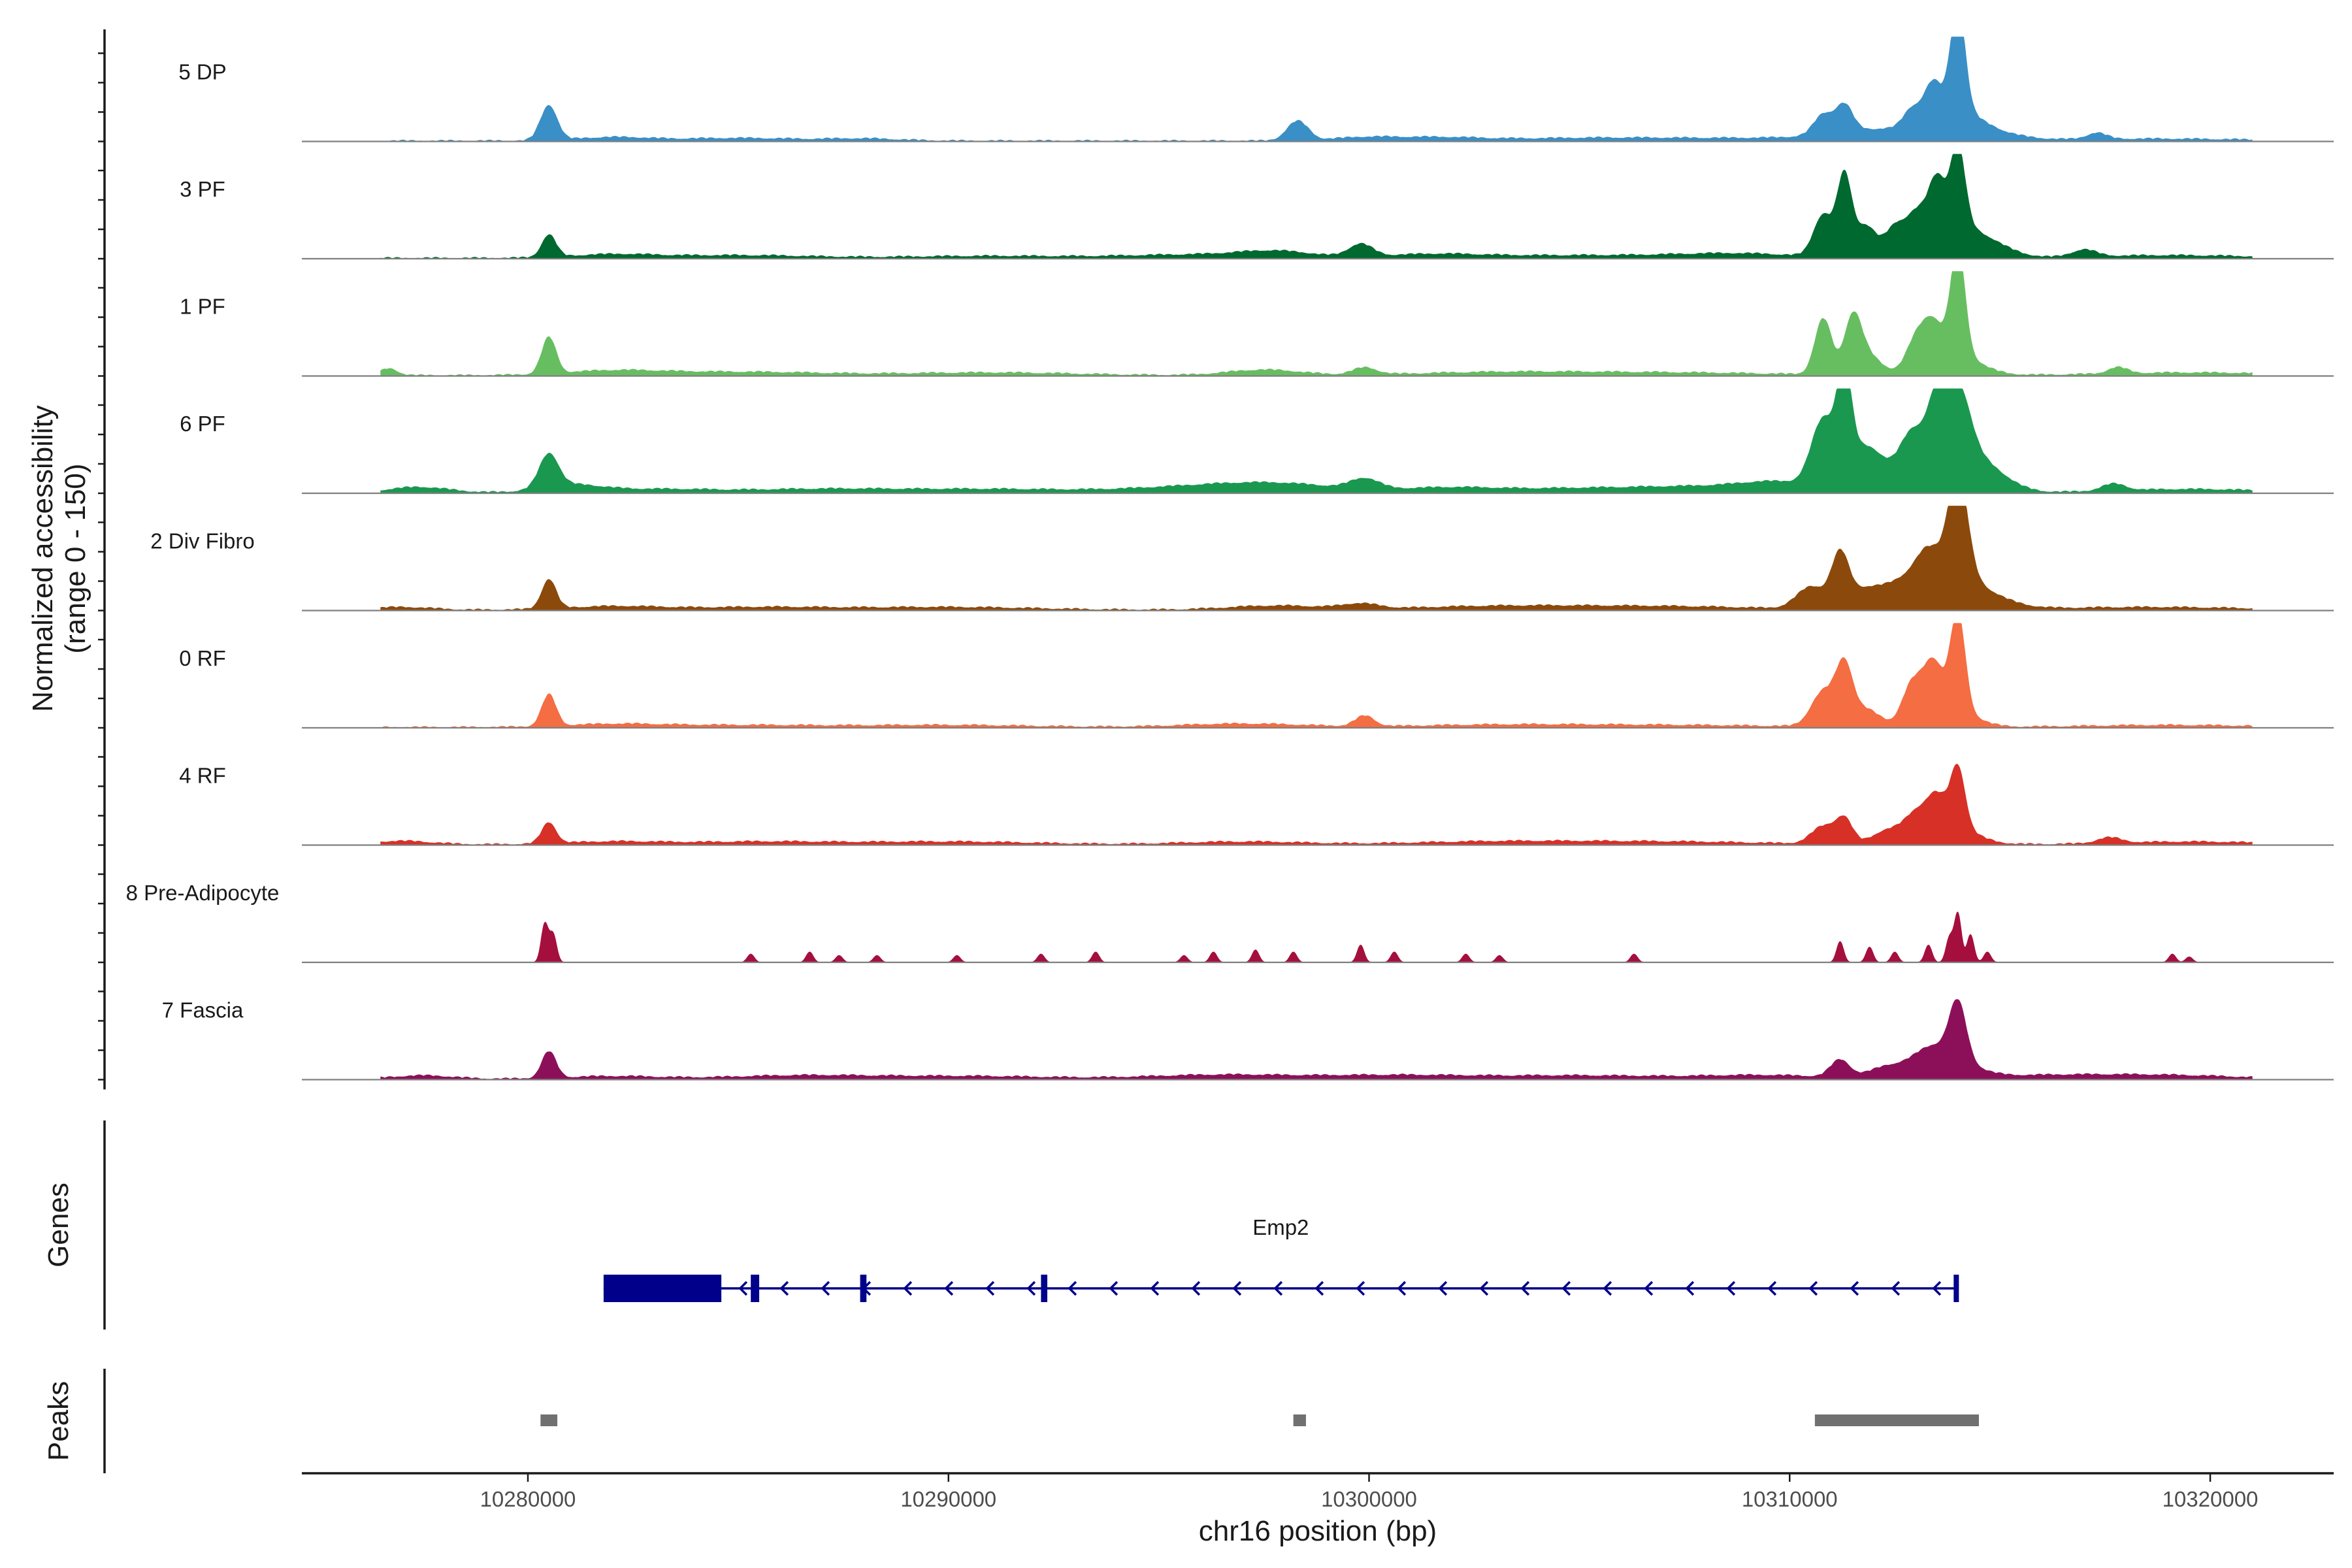 The image size is (2352, 1568). I want to click on track-1-pf: 1 PF, so click(1257, 324).